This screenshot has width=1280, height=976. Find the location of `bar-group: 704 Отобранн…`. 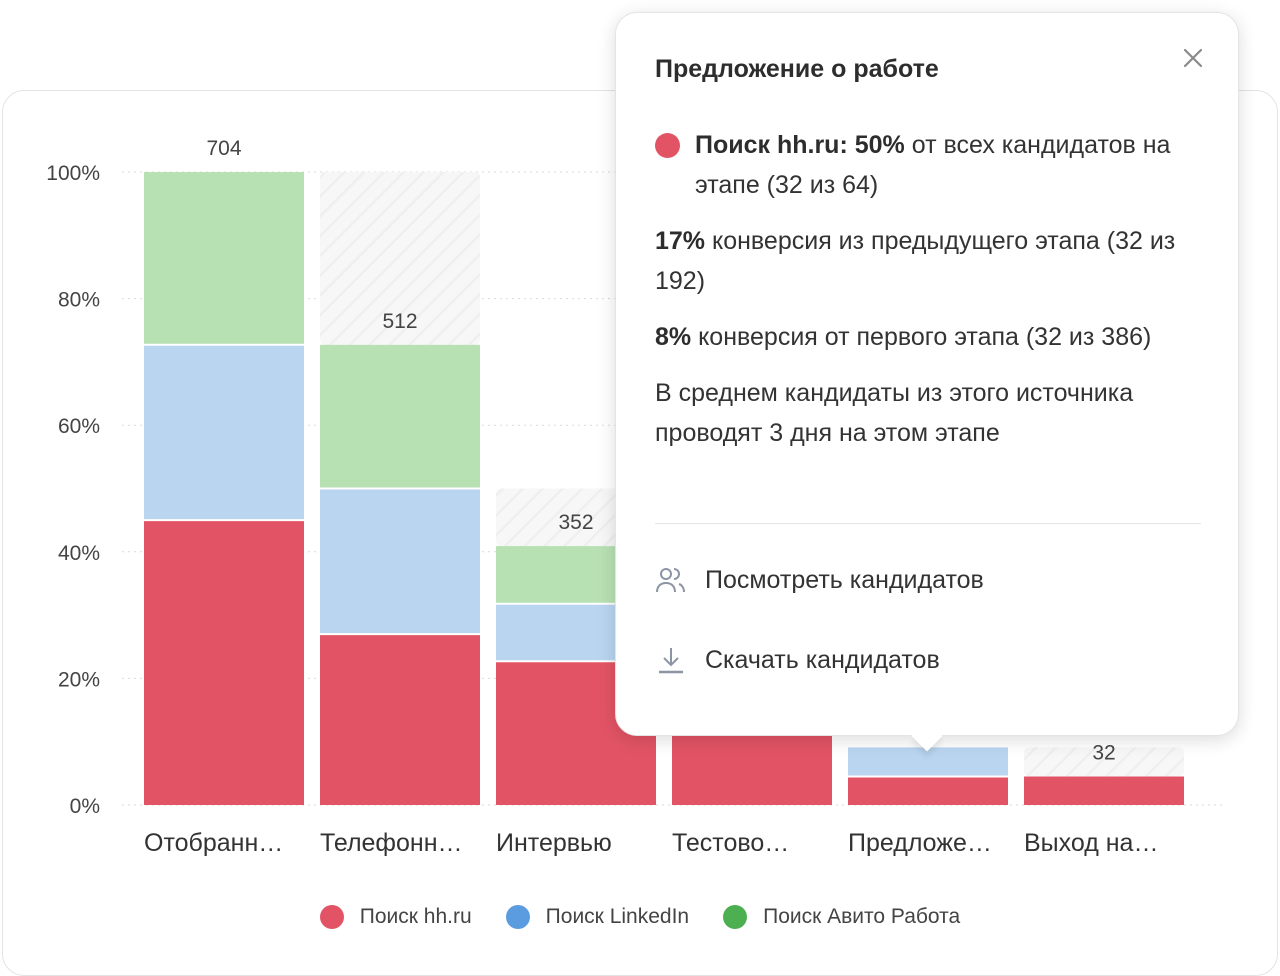

bar-group: 704 Отобранн… is located at coordinates (224, 497).